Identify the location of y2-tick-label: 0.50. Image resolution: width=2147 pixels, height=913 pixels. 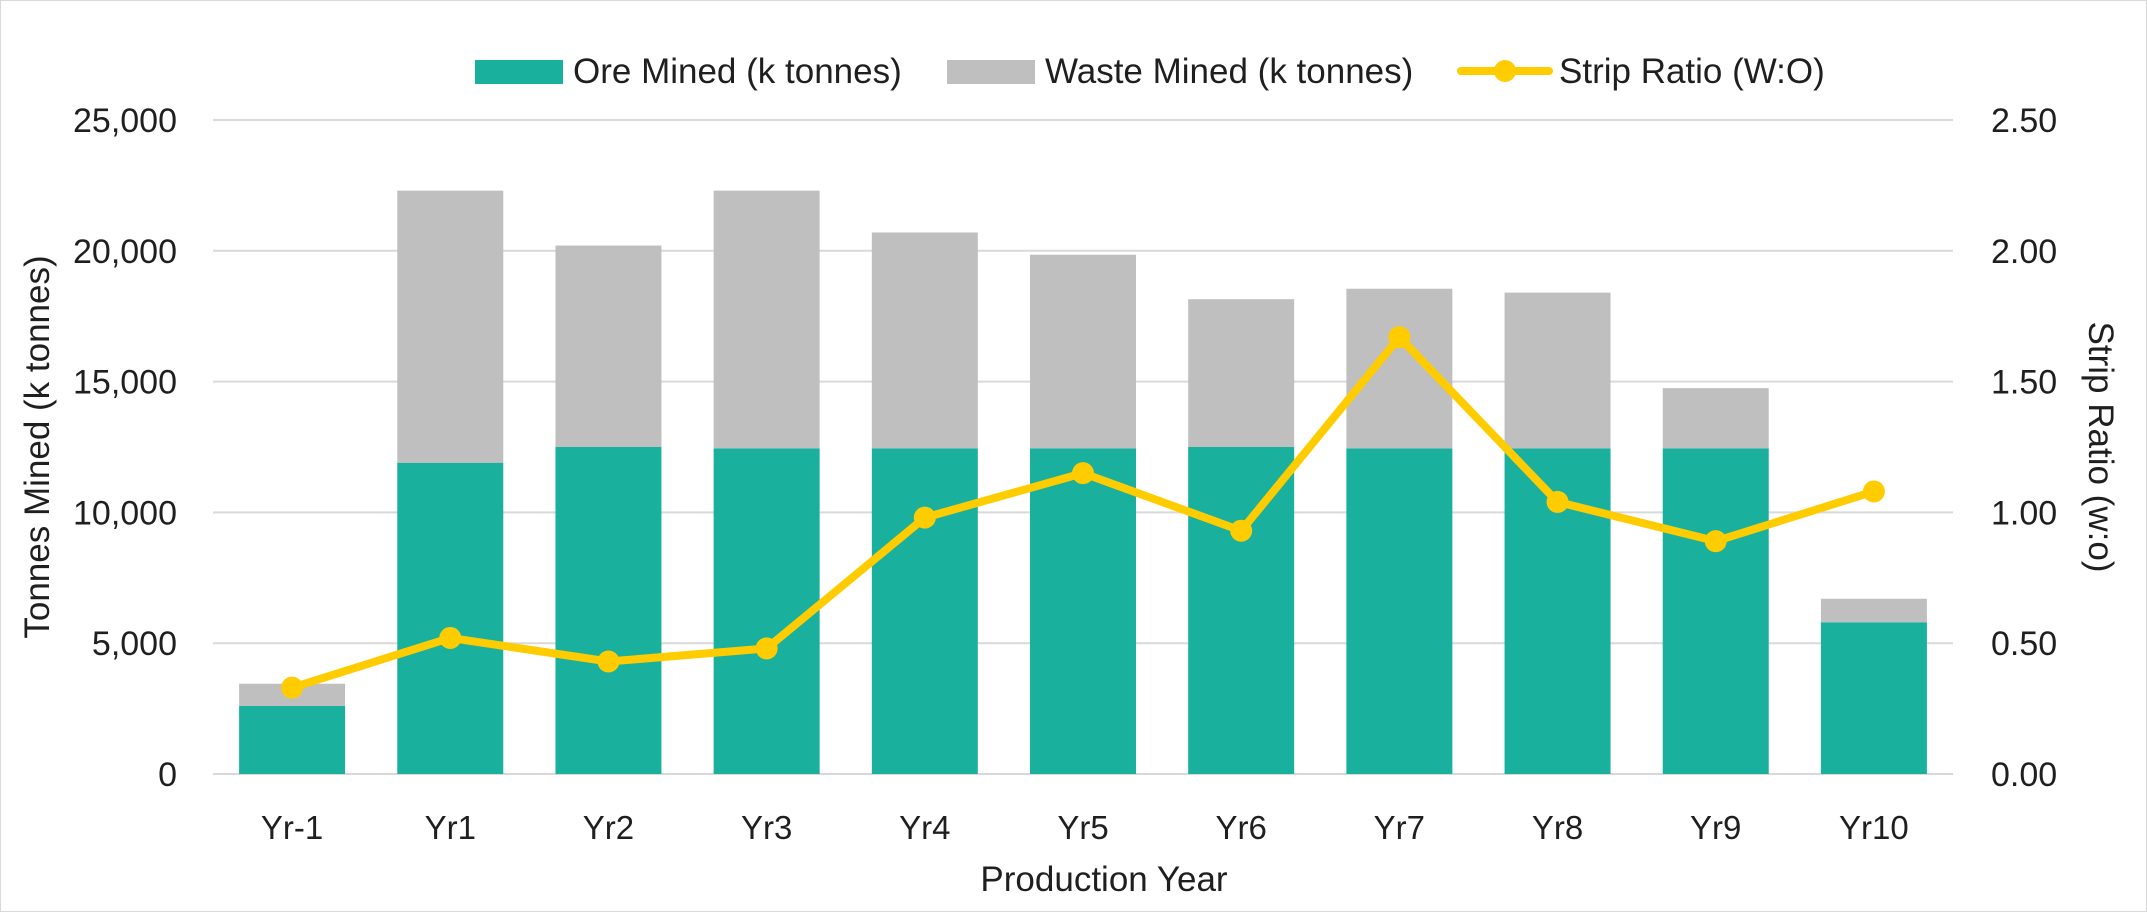
(2024, 644).